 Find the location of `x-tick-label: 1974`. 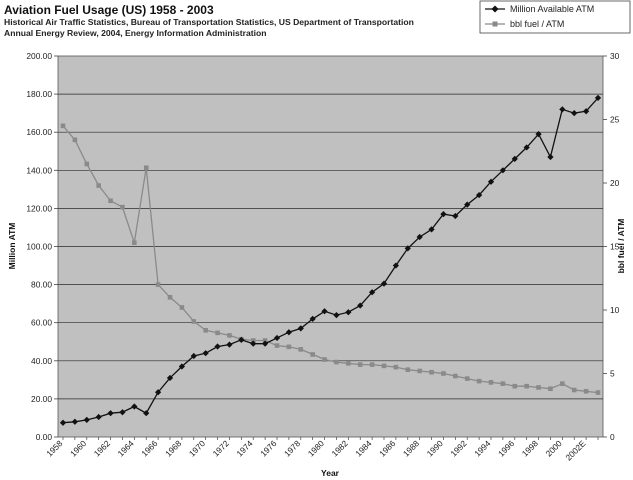

x-tick-label: 1974 is located at coordinates (244, 448).